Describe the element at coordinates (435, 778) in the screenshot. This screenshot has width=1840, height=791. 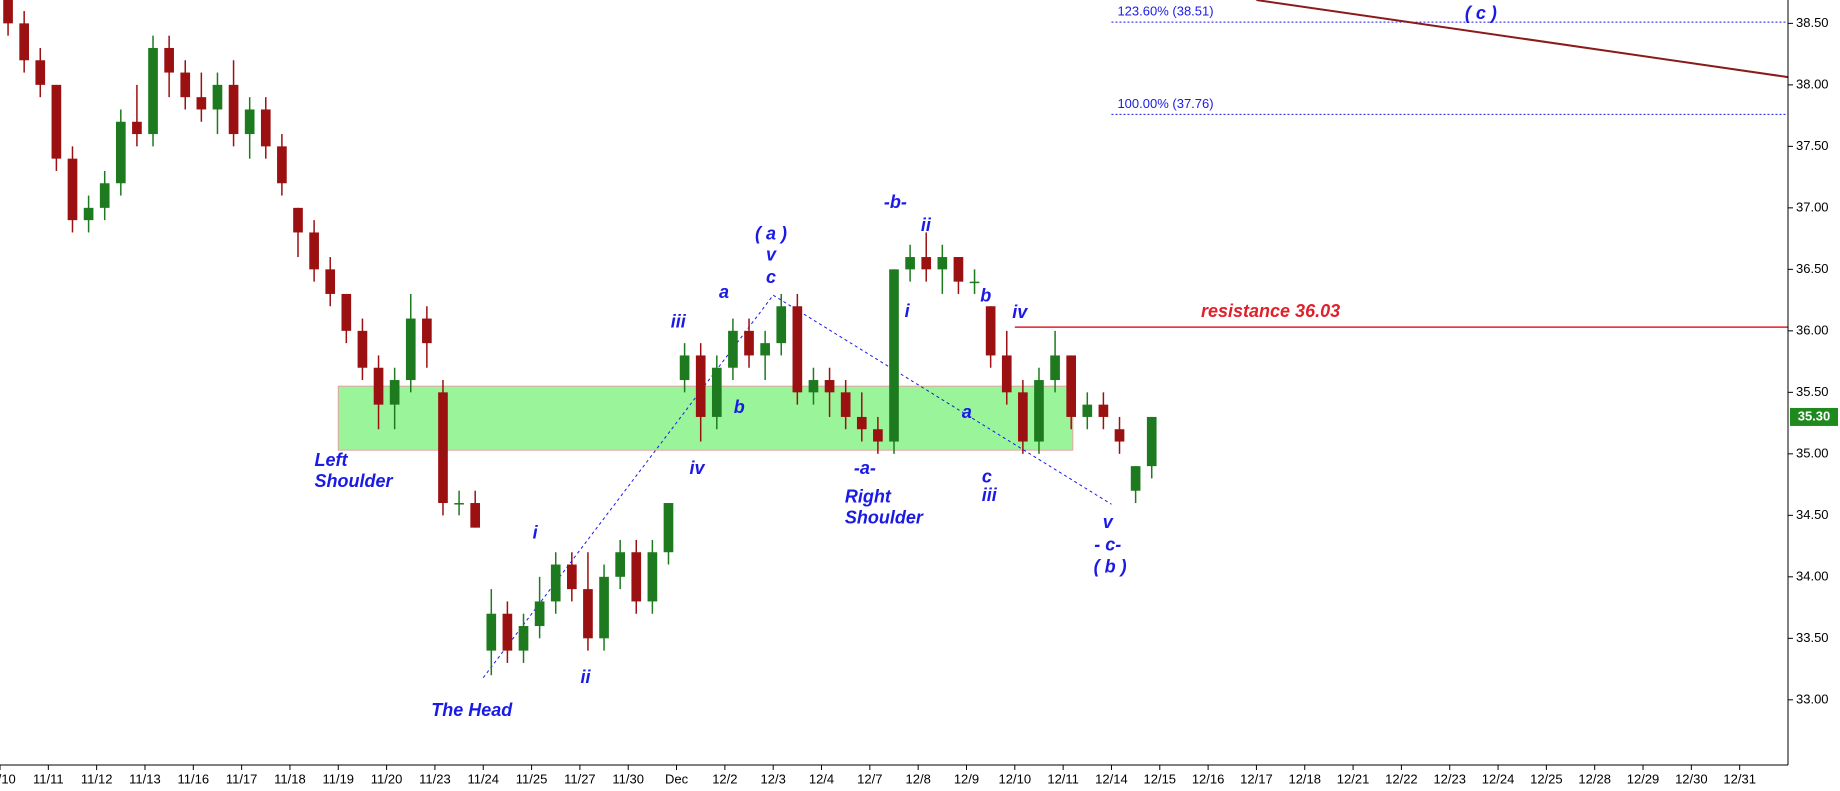
I see `x-tick-label: 11/23` at that location.